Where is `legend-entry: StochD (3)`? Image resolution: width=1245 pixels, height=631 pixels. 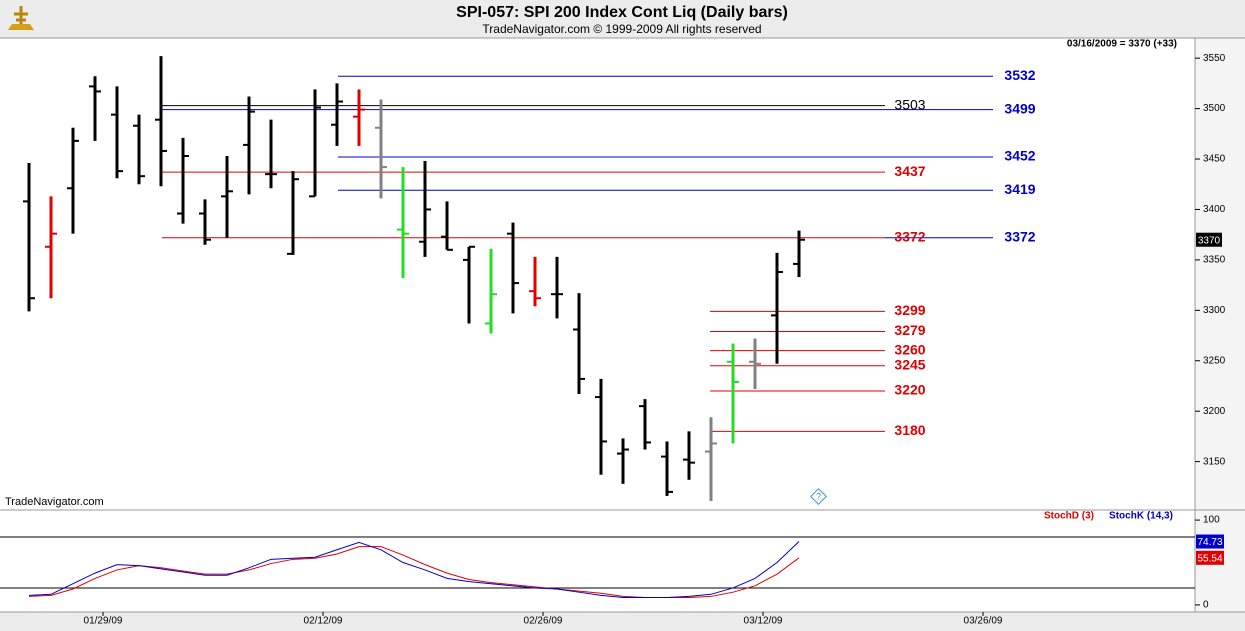
legend-entry: StochD (3) is located at coordinates (1069, 516).